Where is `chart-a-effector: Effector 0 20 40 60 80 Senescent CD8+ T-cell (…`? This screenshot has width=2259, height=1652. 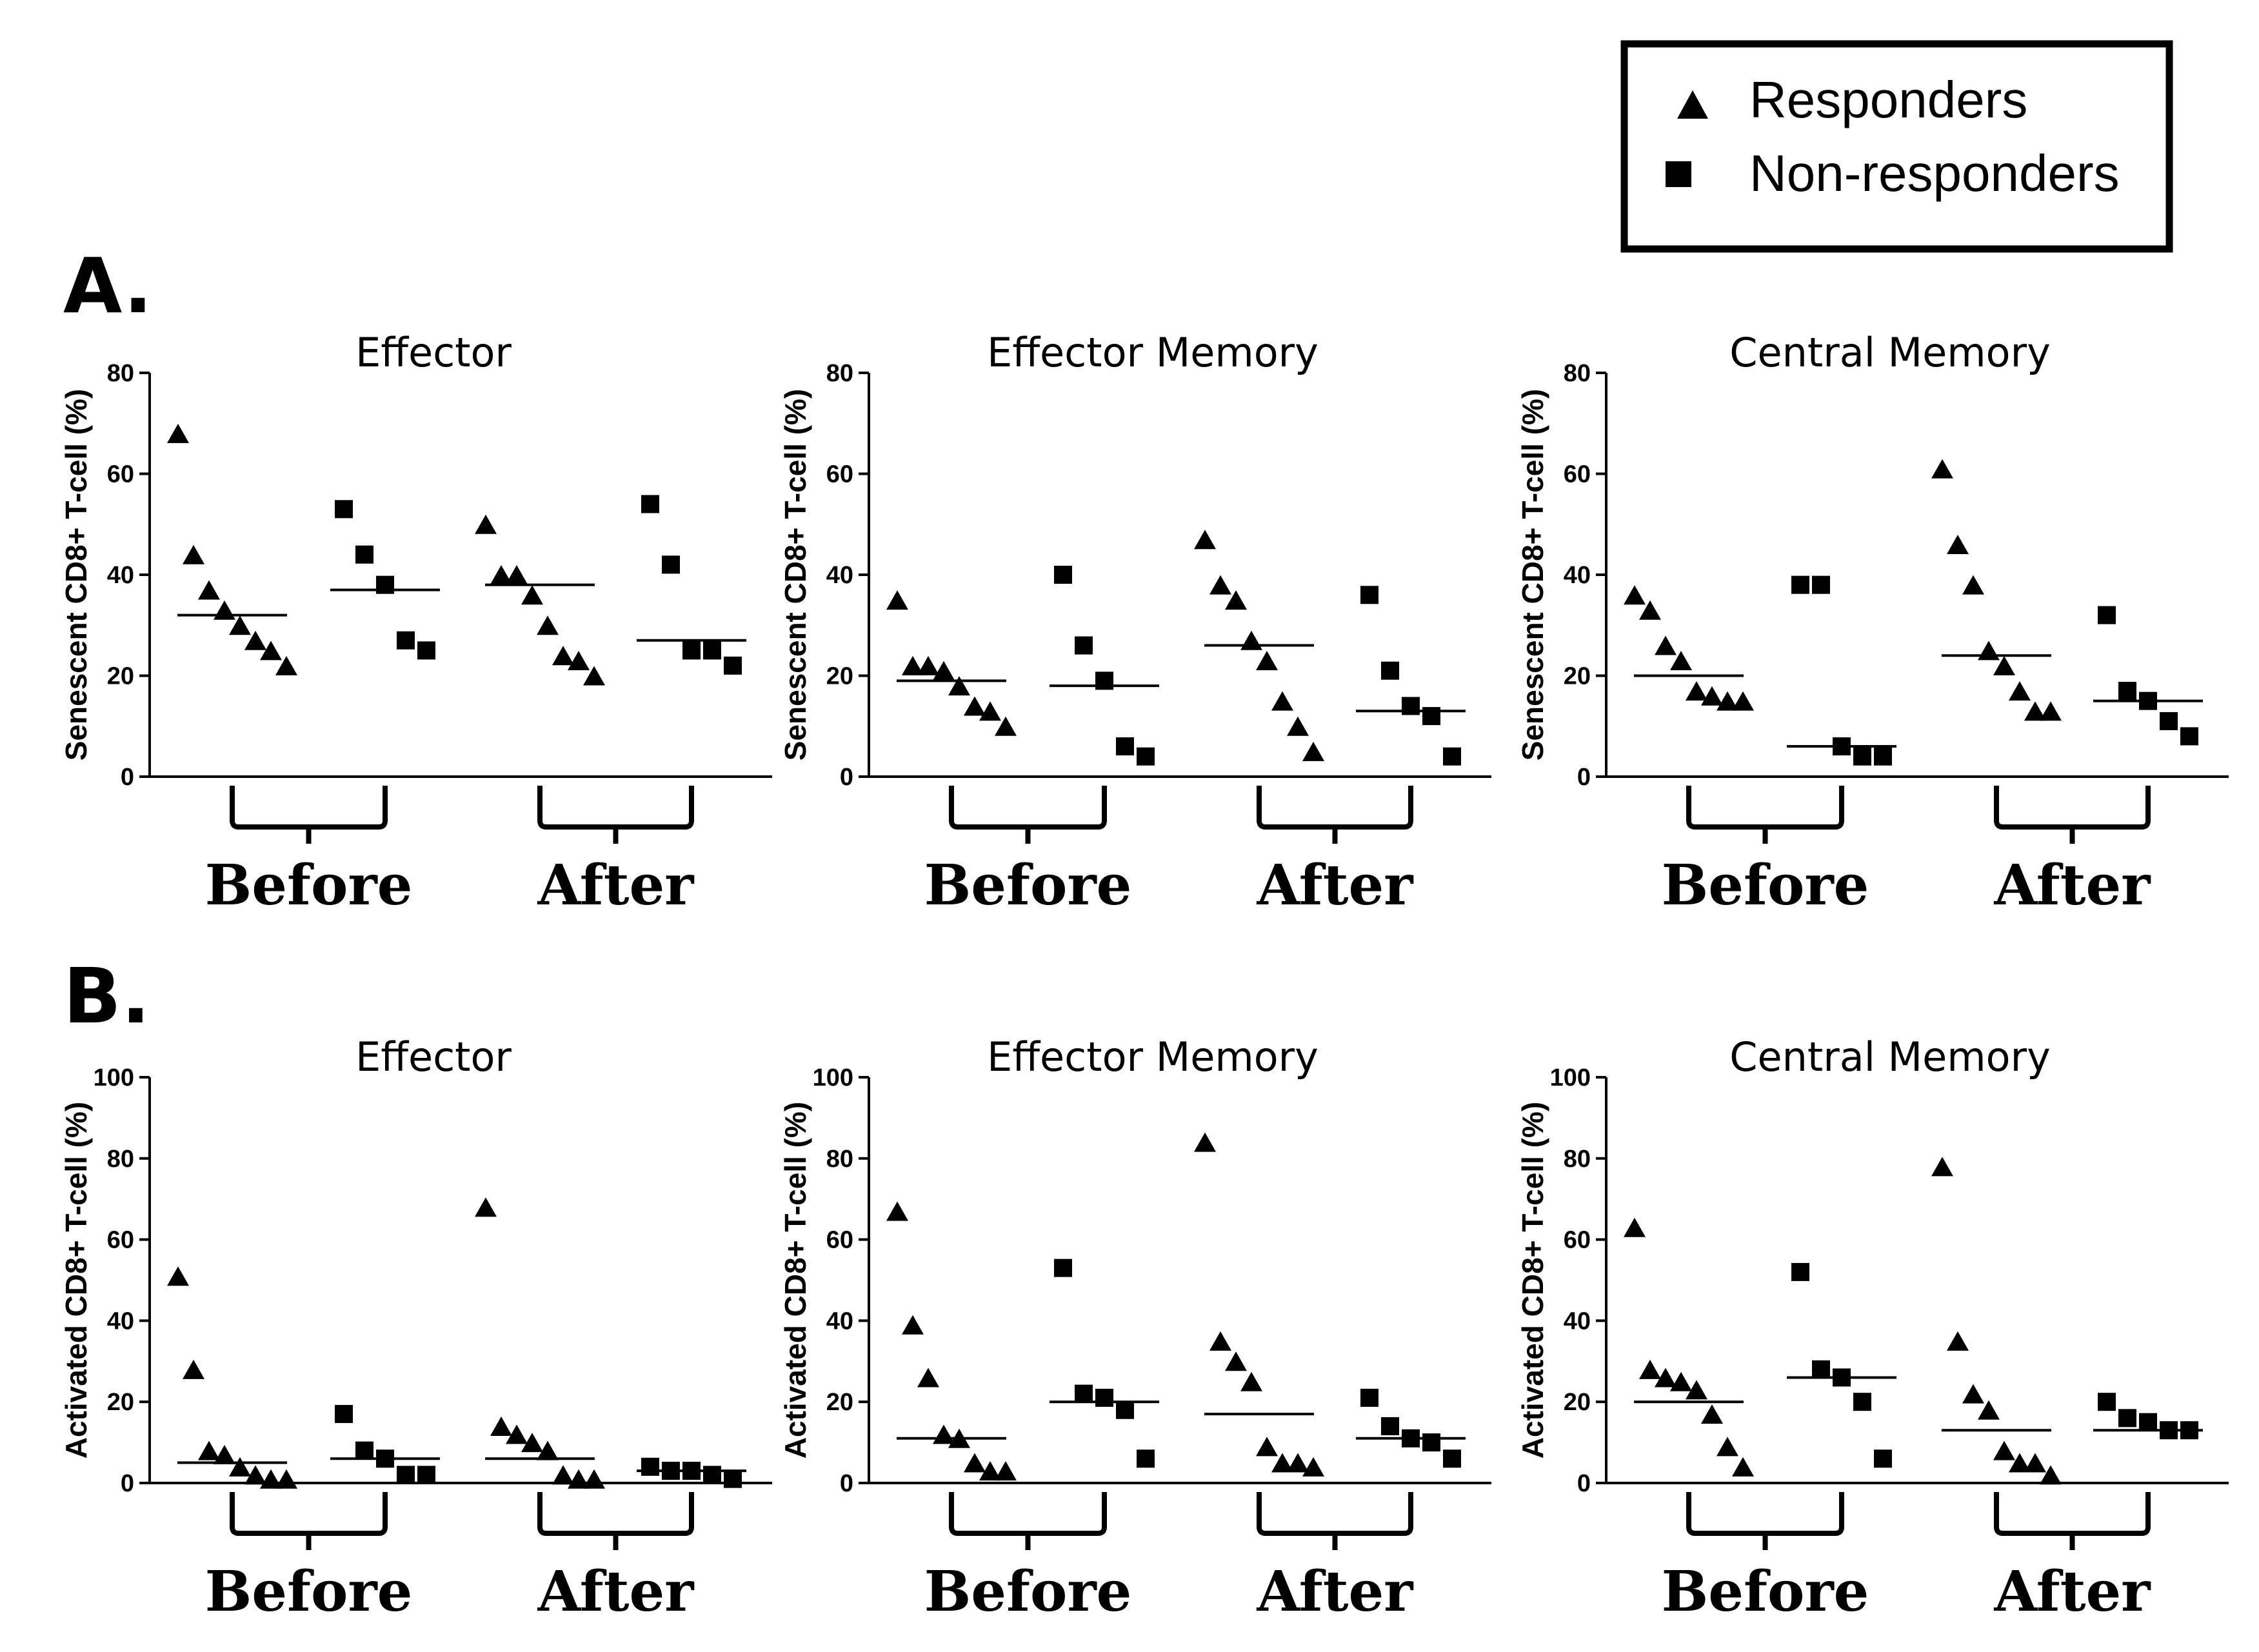 chart-a-effector: Effector 0 20 40 60 80 Senescent CD8+ T-cell (… is located at coordinates (415, 623).